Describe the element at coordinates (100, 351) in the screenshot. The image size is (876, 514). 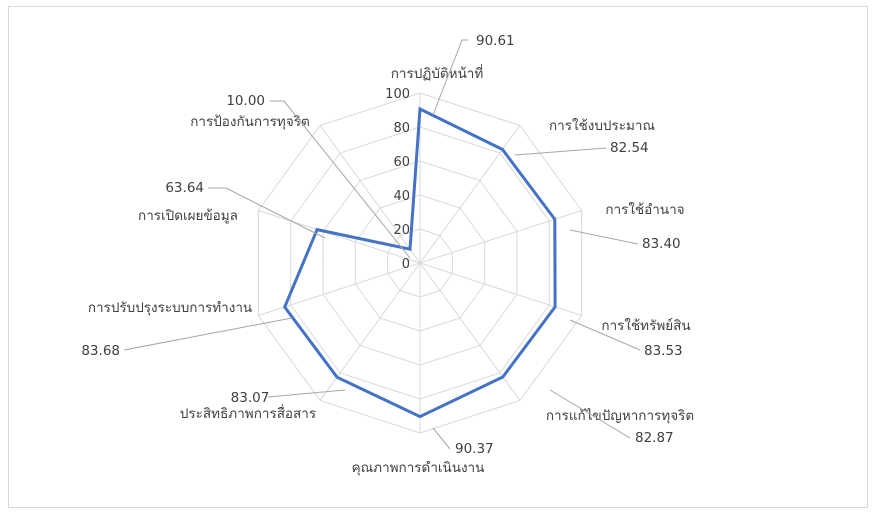
I see `data-label: 83.68` at that location.